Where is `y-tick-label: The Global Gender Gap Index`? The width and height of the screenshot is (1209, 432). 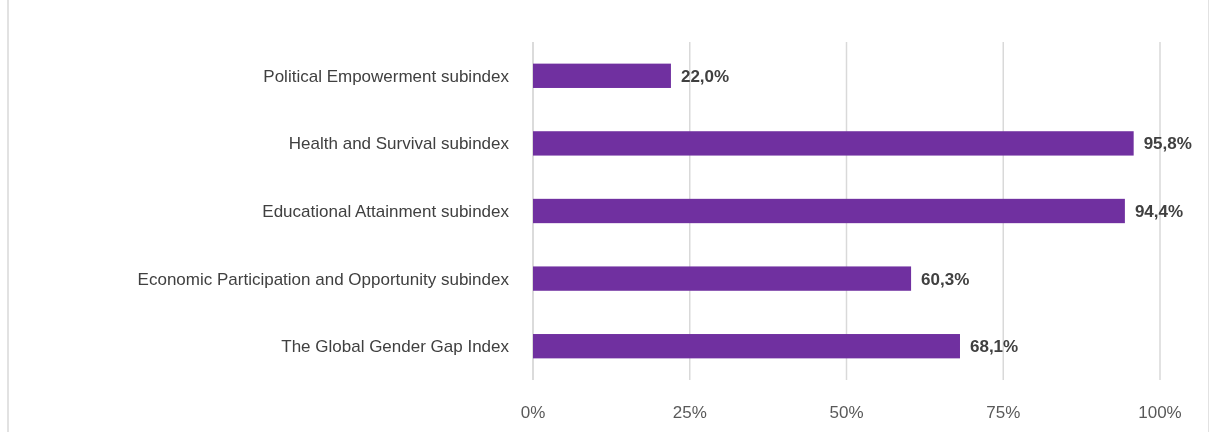 y-tick-label: The Global Gender Gap Index is located at coordinates (395, 347).